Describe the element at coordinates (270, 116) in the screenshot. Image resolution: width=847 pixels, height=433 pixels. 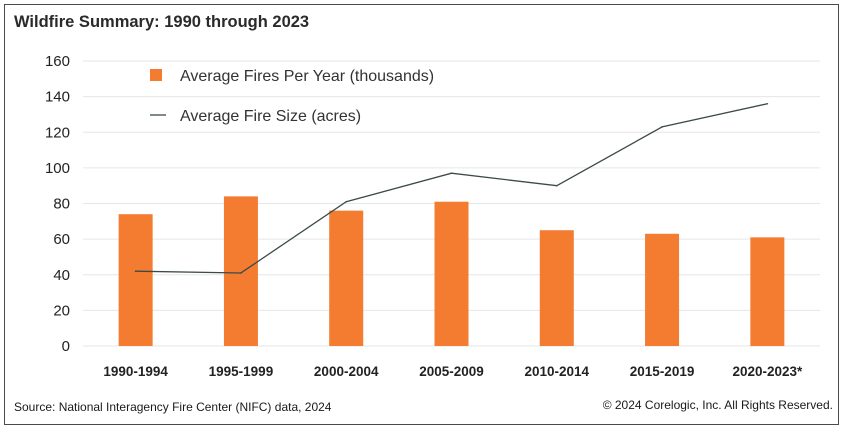
I see `legend-line-label: Average Fire Size (acres)` at that location.